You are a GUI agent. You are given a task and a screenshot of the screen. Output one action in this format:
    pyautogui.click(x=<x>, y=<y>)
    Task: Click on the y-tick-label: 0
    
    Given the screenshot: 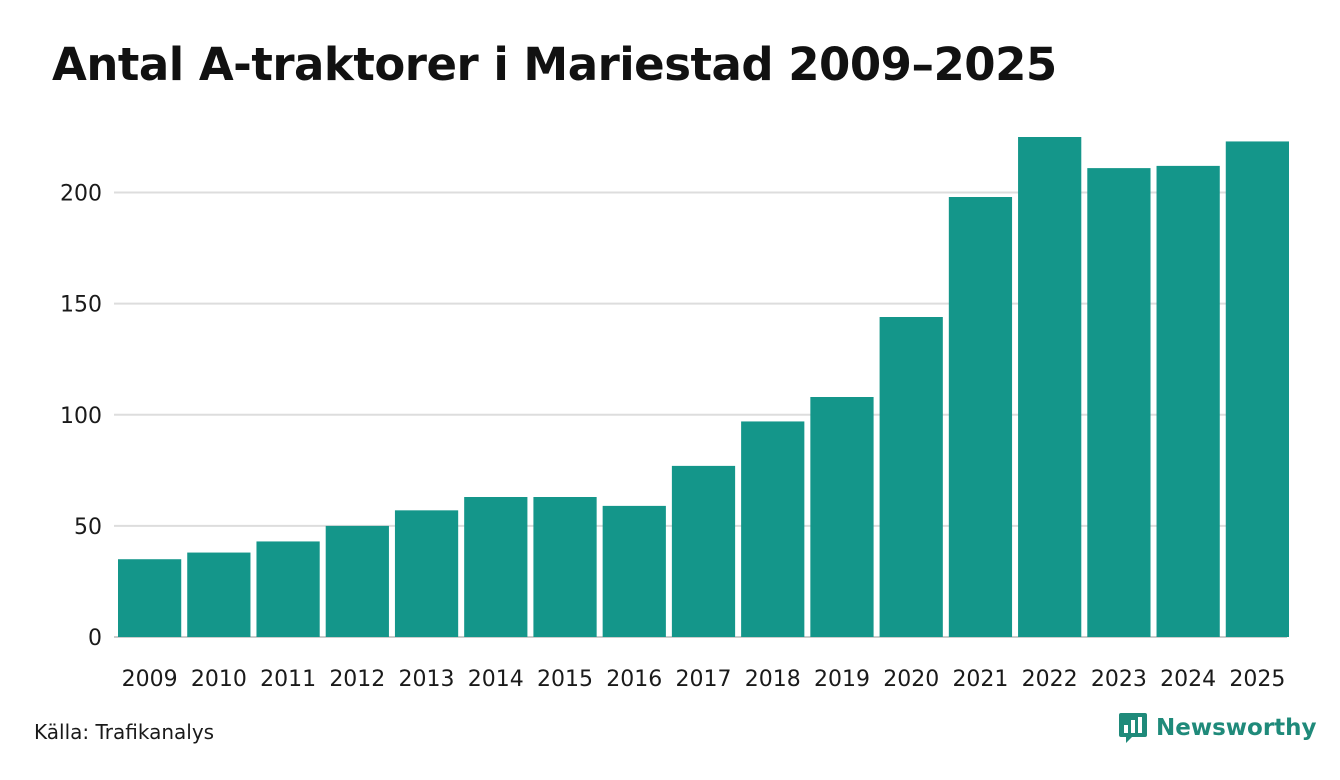 What is the action you would take?
    pyautogui.click(x=95, y=638)
    